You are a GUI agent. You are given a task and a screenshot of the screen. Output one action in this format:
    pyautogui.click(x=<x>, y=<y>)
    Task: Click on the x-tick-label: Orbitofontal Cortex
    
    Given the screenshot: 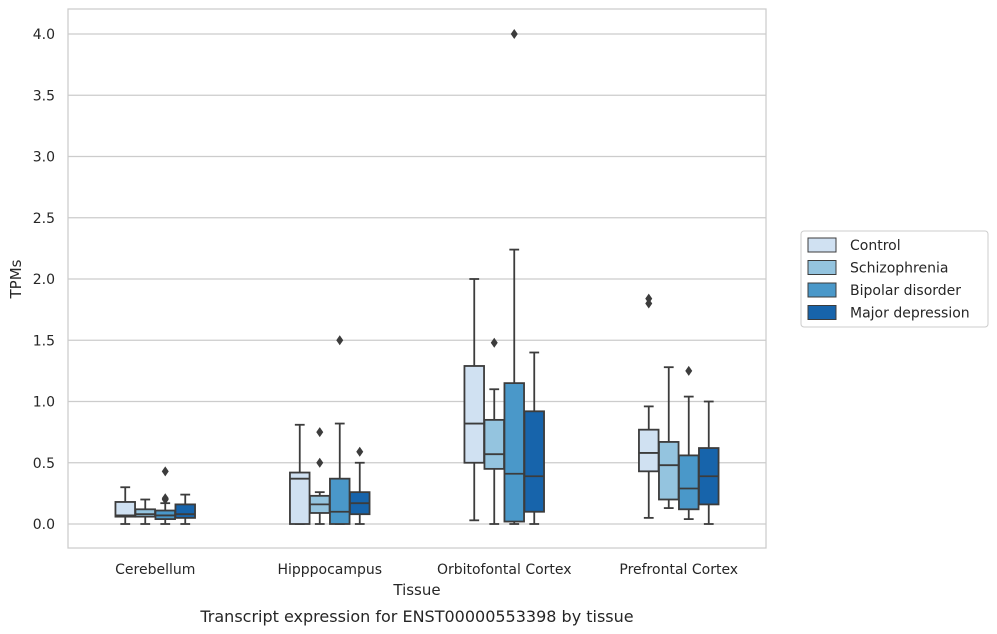 What is the action you would take?
    pyautogui.click(x=504, y=570)
    